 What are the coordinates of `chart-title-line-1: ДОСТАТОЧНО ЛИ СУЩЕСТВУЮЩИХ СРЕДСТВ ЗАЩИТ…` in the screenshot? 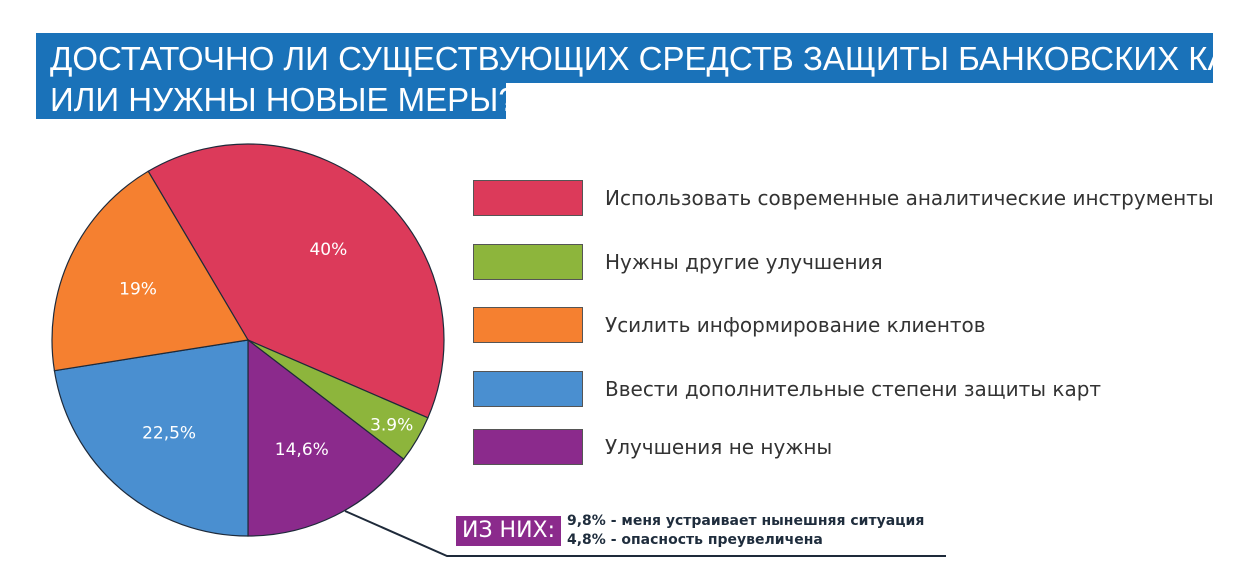 It's located at (638, 58).